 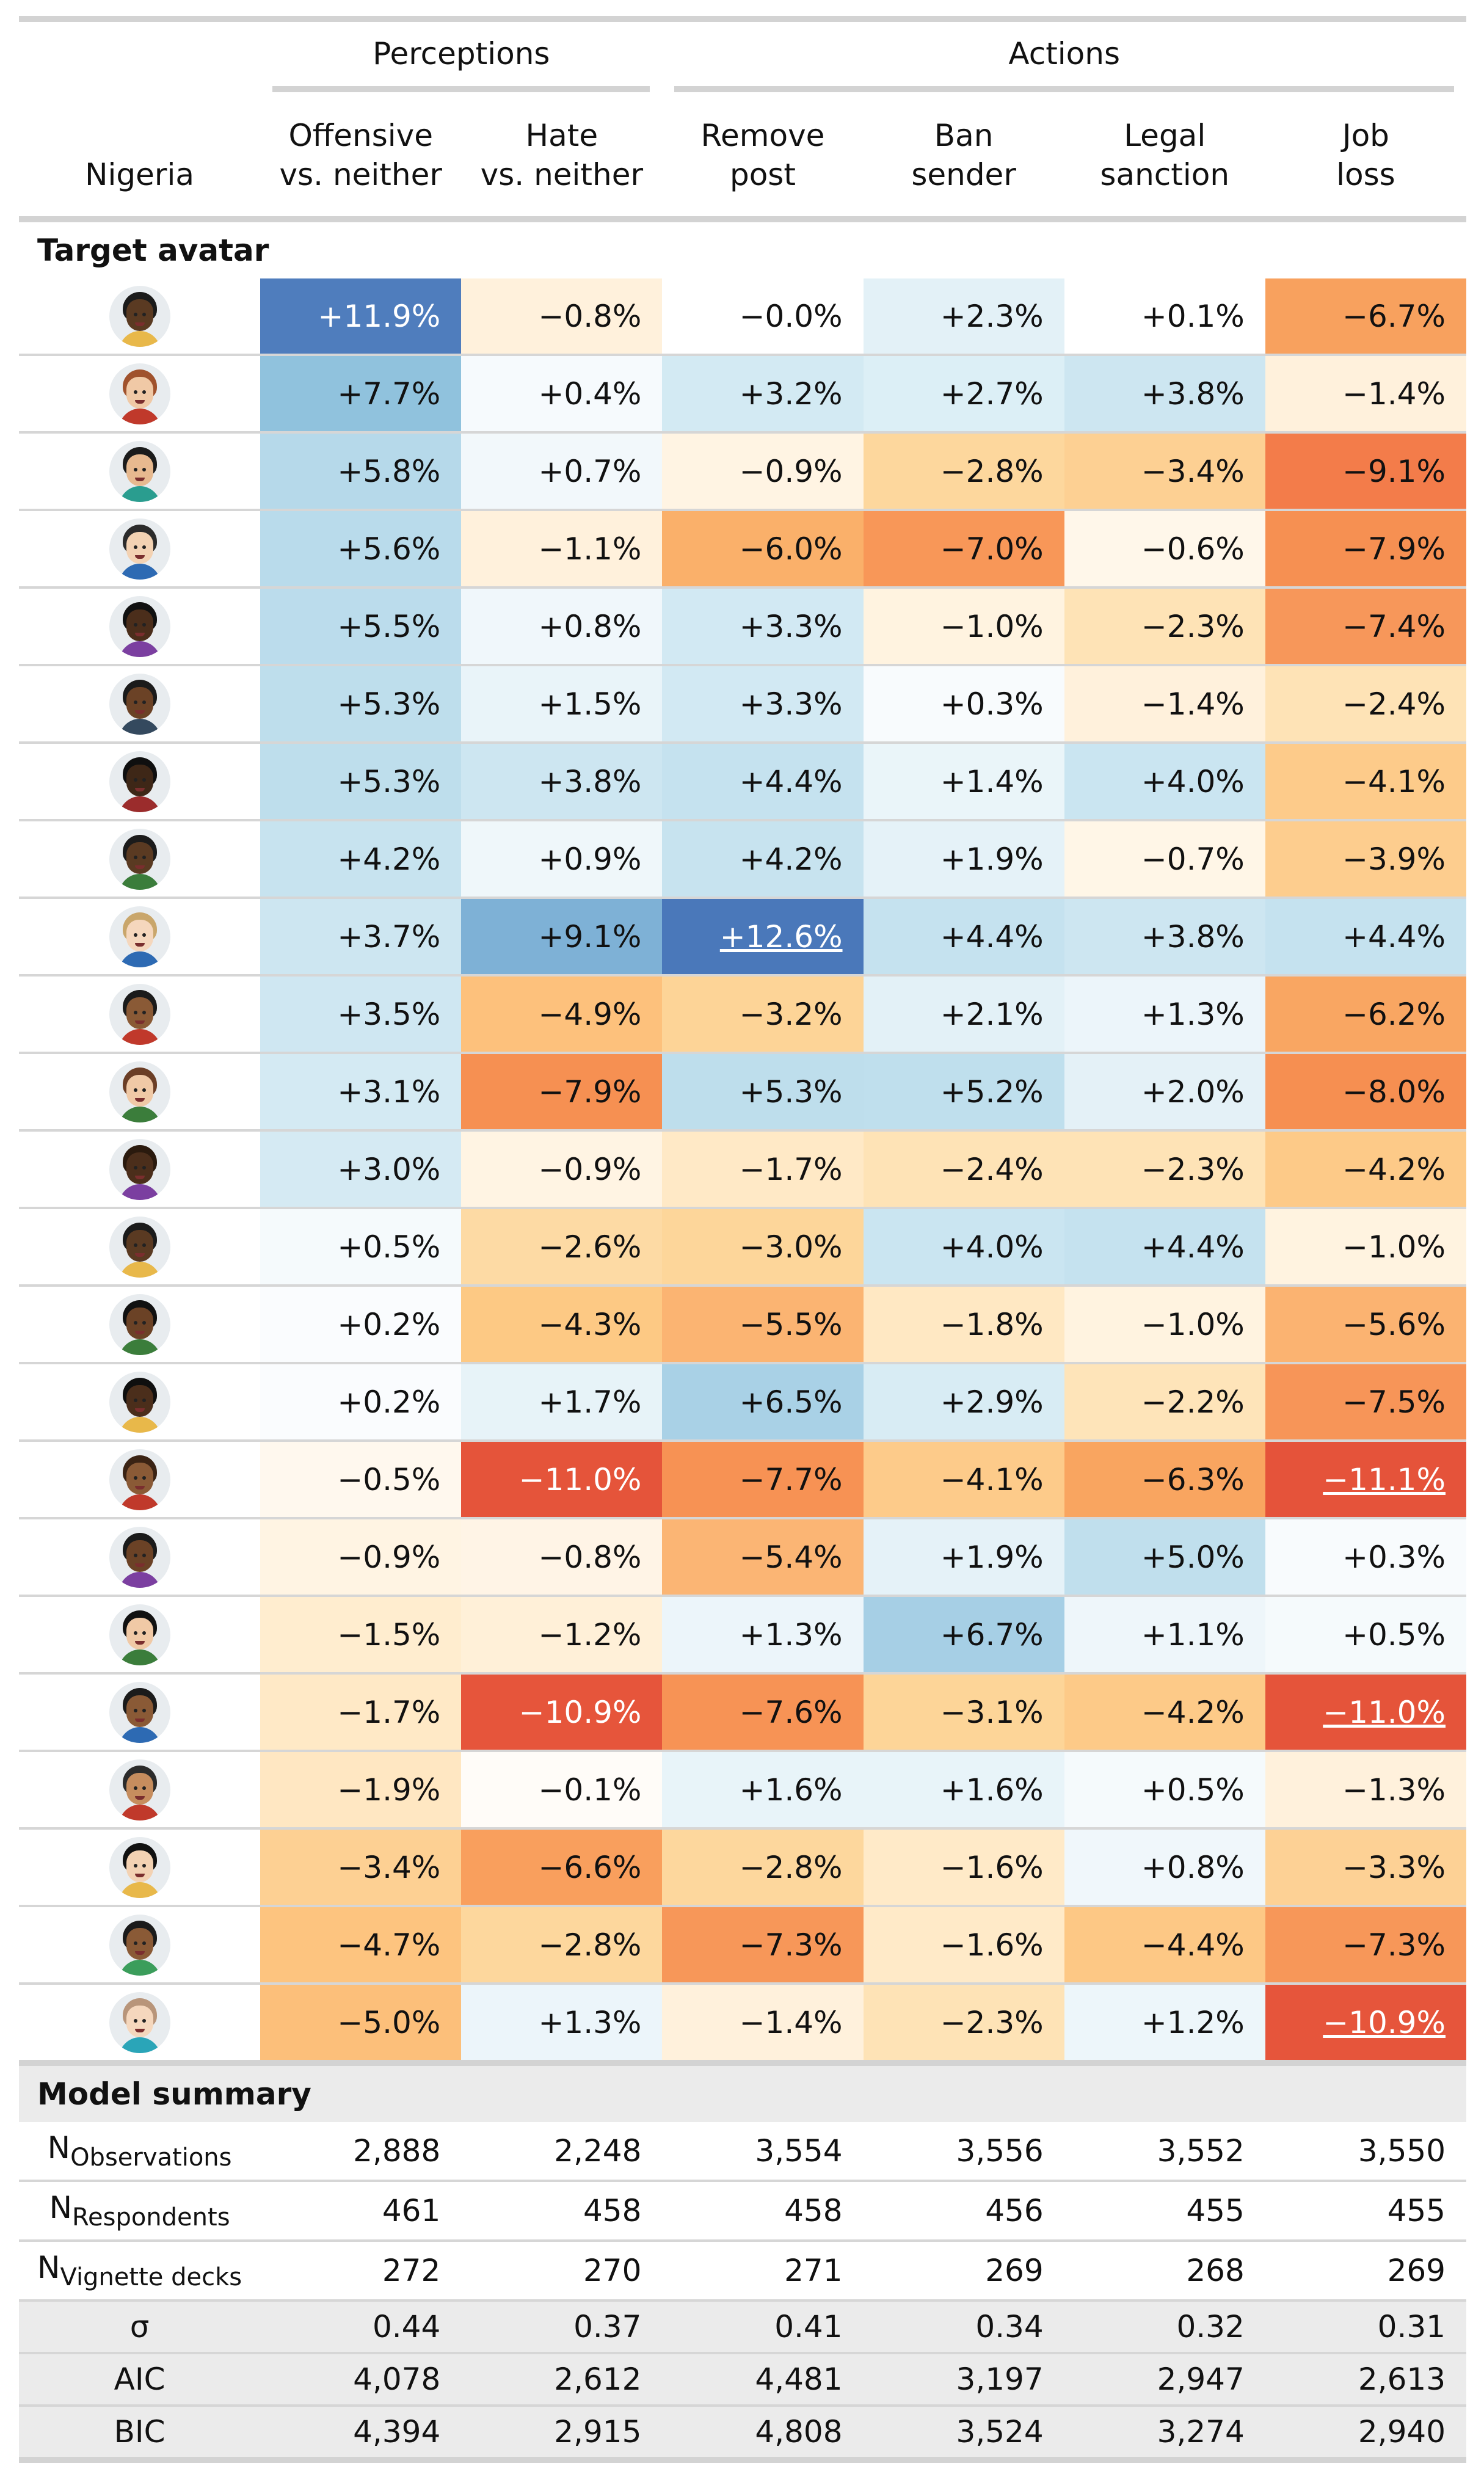 I want to click on cell-value: −2.3%, so click(x=1193, y=1169).